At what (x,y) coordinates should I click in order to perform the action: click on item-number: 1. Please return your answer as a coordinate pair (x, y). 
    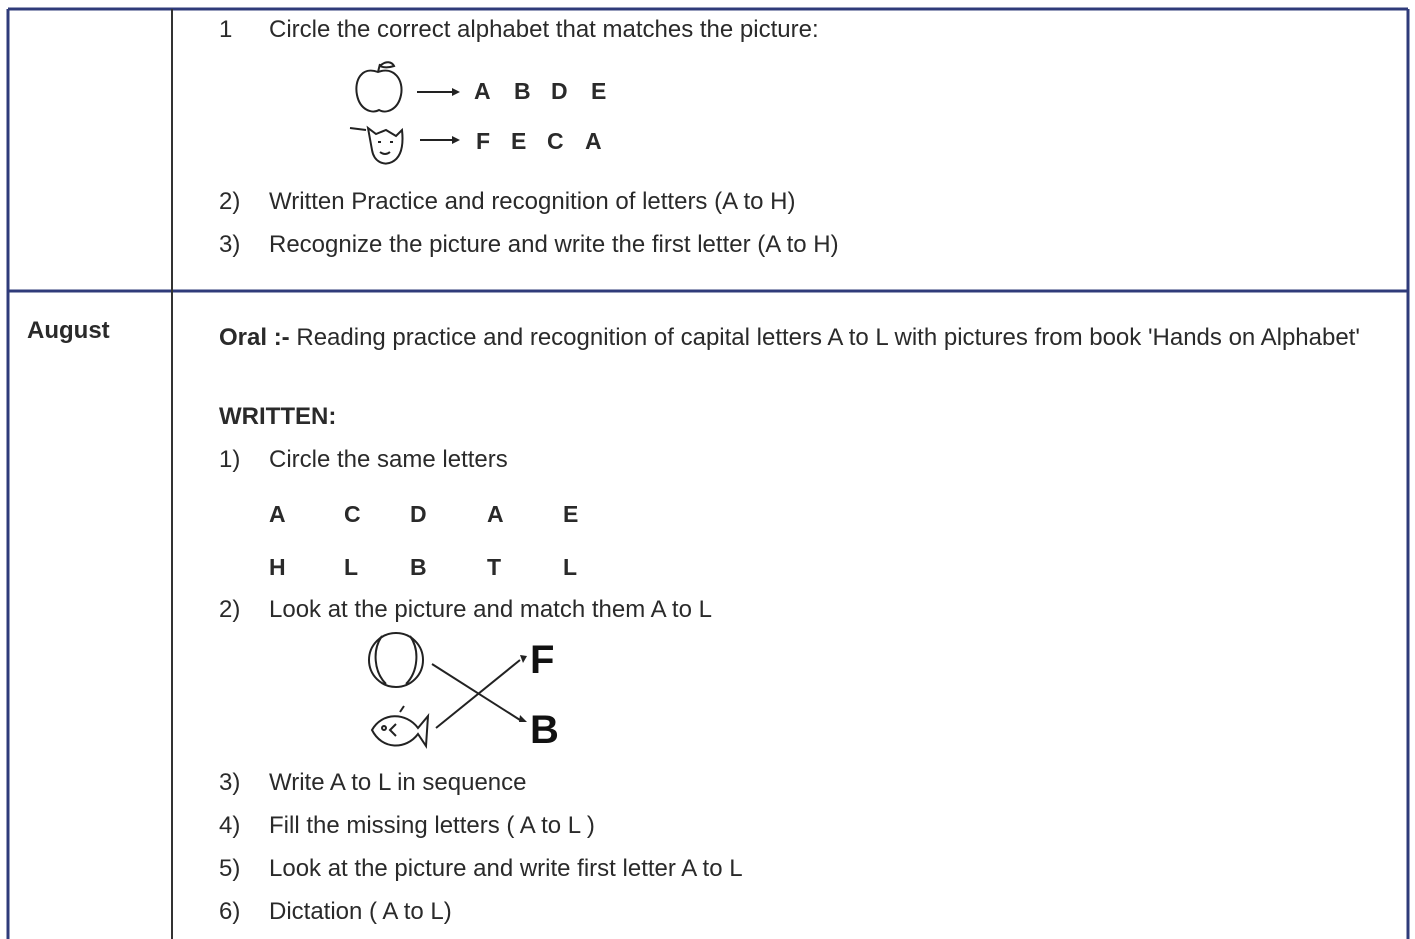
    Looking at the image, I should click on (226, 29).